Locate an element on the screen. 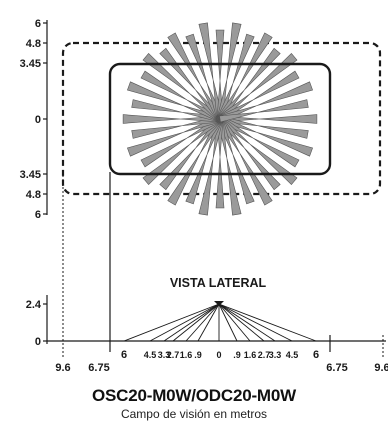 The width and height of the screenshot is (388, 431). side-view-fan-rays is located at coordinates (220, 322).